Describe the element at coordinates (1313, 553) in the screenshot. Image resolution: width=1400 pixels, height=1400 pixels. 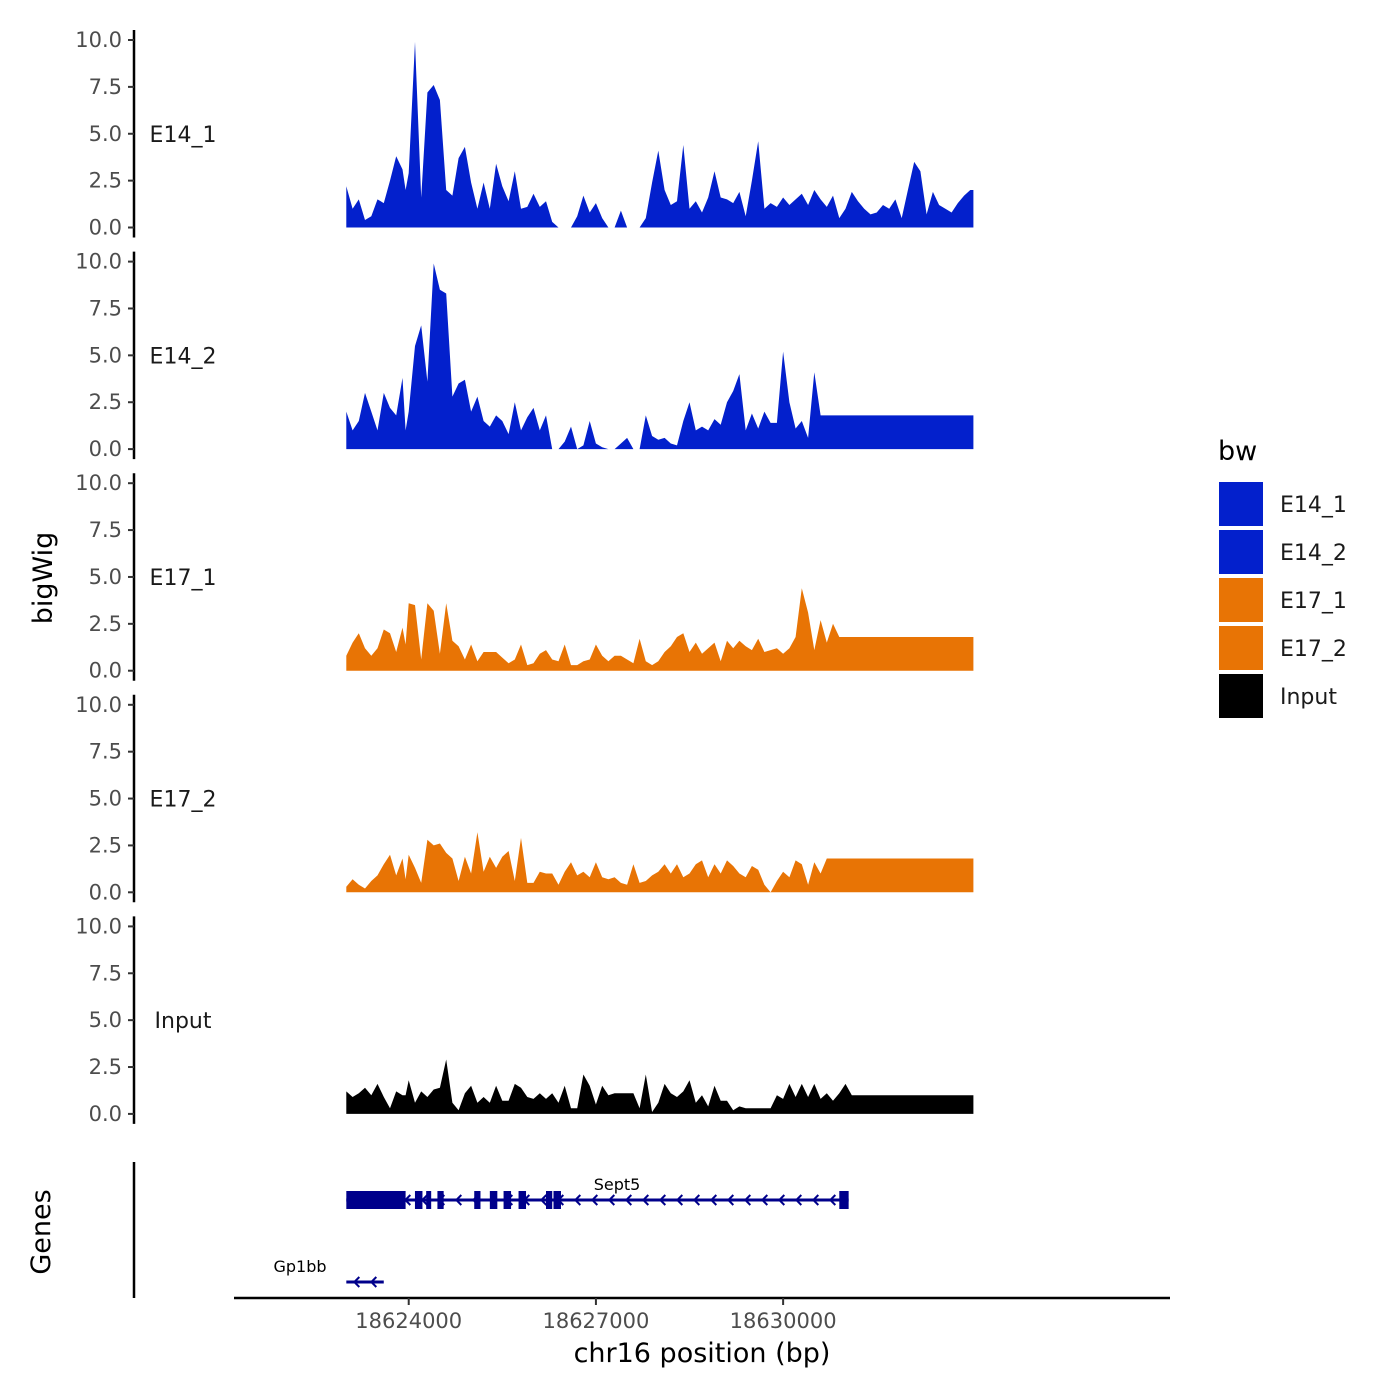
I see `legend-label: E14_2` at that location.